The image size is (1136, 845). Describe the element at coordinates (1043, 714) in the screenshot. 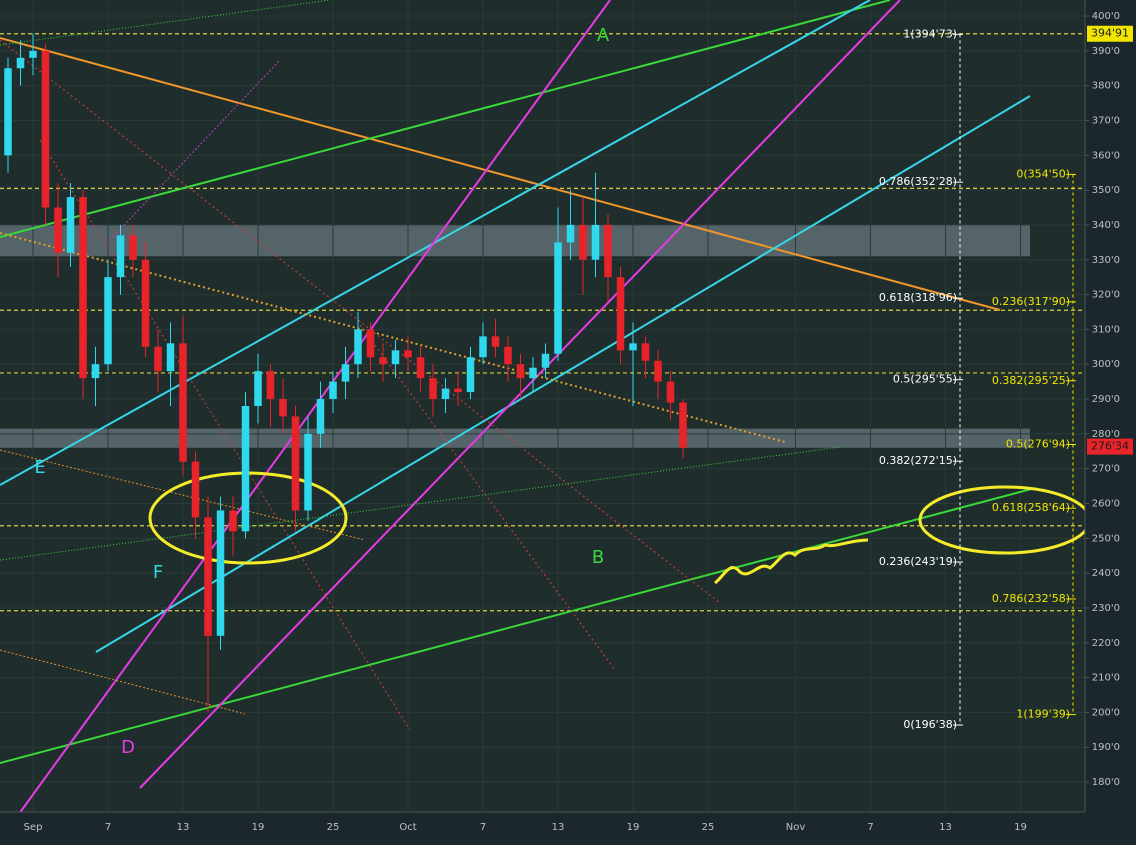

I see `fib-label: 1(199'39)` at that location.